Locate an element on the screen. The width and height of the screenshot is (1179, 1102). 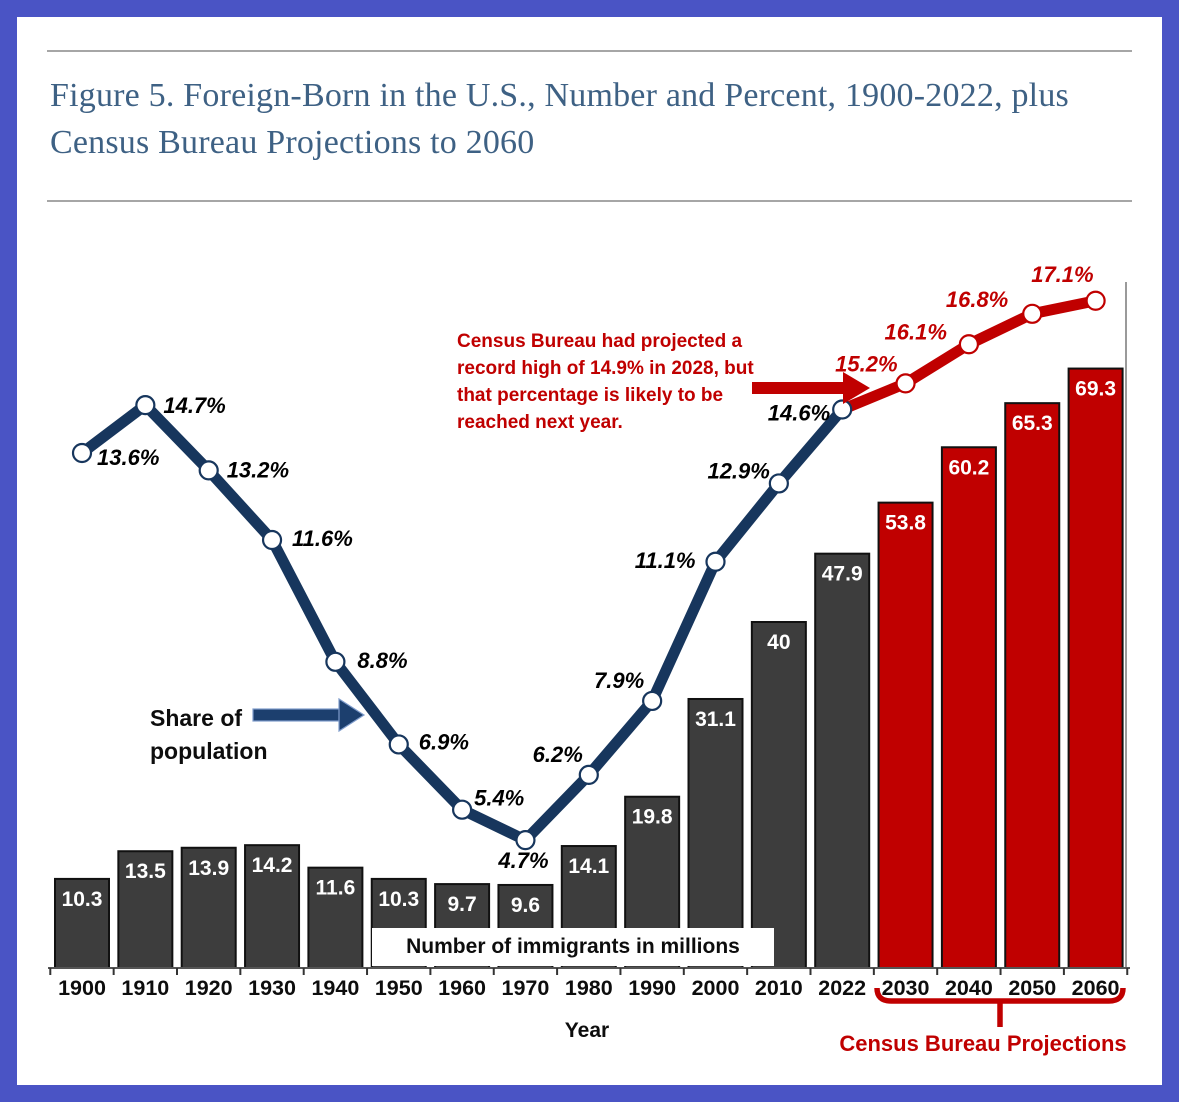
pct-label: 11.6% is located at coordinates (322, 538).